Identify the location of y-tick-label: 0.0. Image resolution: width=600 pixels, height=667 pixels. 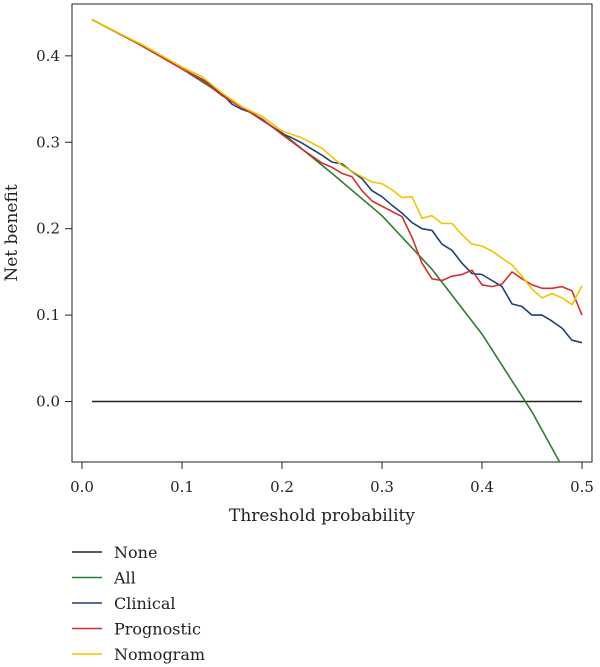
(48, 402).